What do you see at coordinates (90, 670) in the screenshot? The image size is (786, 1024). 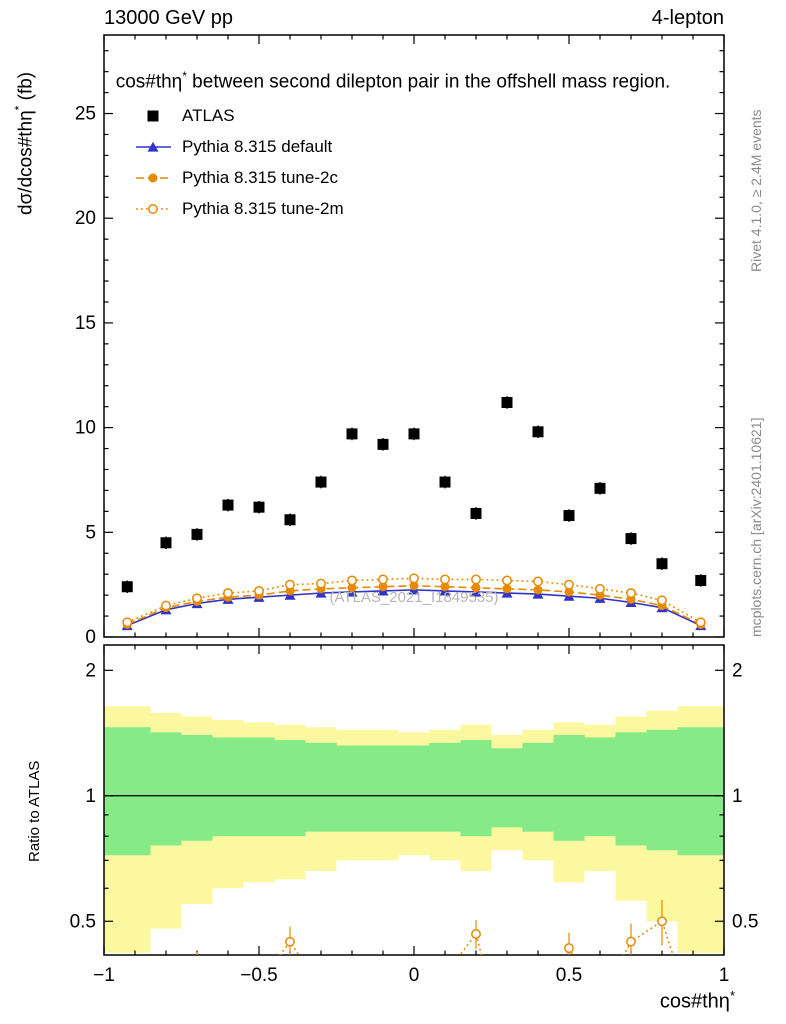 I see `ratio-y-tick-label-left: 2` at bounding box center [90, 670].